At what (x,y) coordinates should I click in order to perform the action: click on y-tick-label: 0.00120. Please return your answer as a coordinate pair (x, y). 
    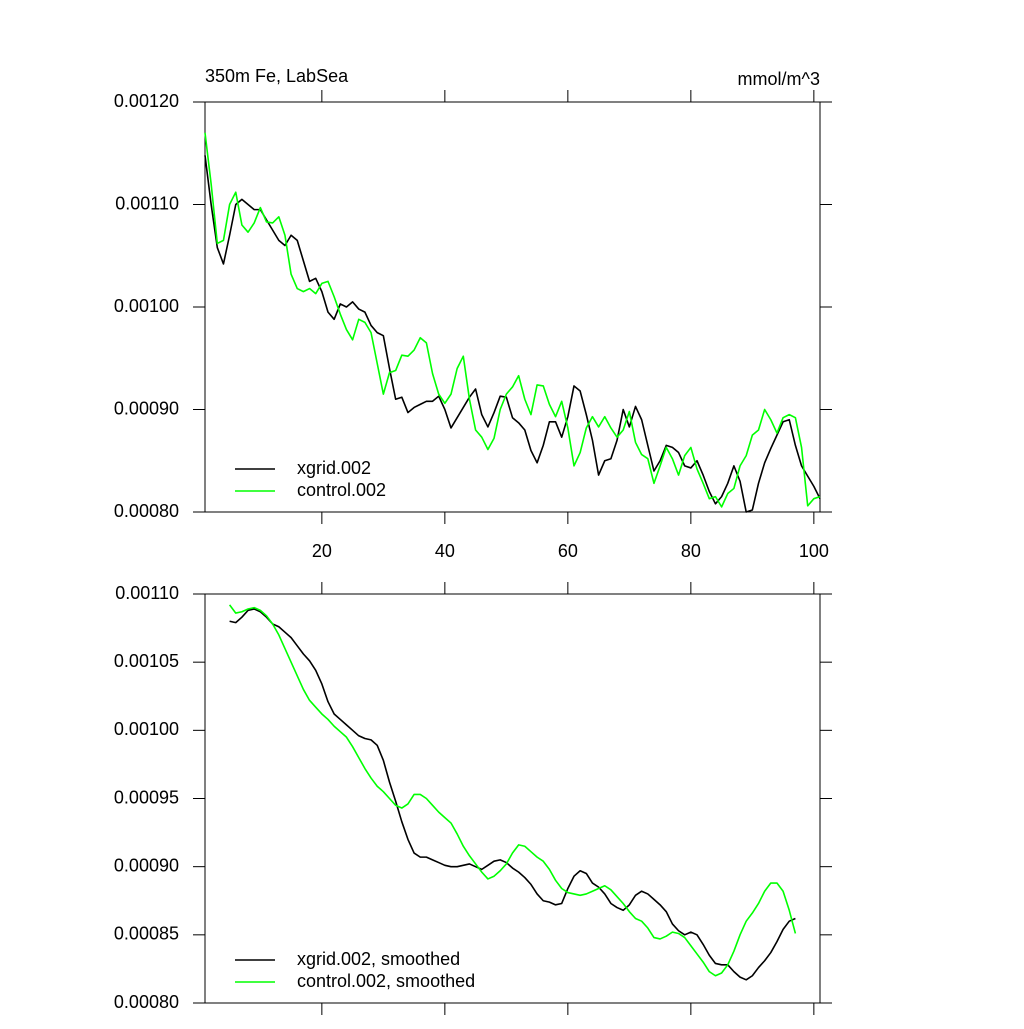
    Looking at the image, I should click on (146, 101).